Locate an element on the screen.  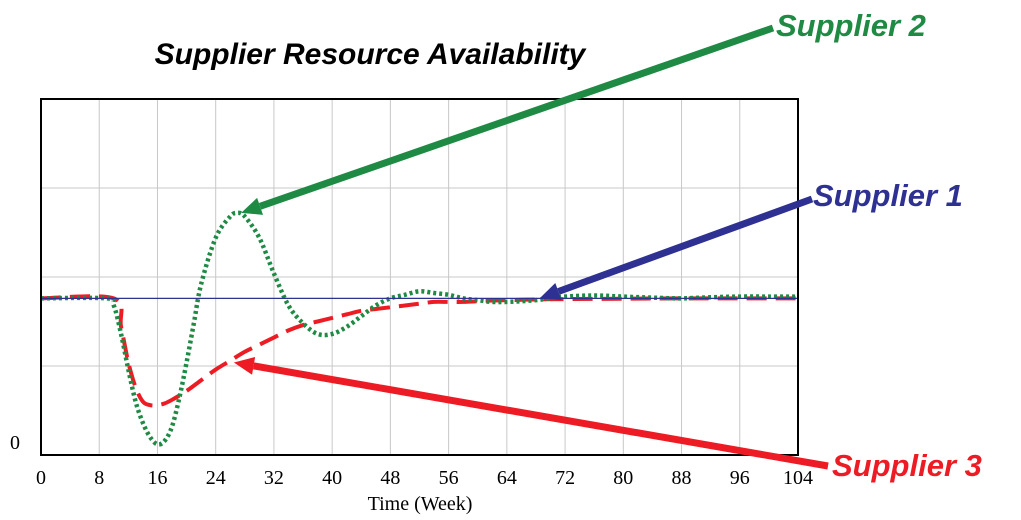
x-tick-label: 72 is located at coordinates (565, 478).